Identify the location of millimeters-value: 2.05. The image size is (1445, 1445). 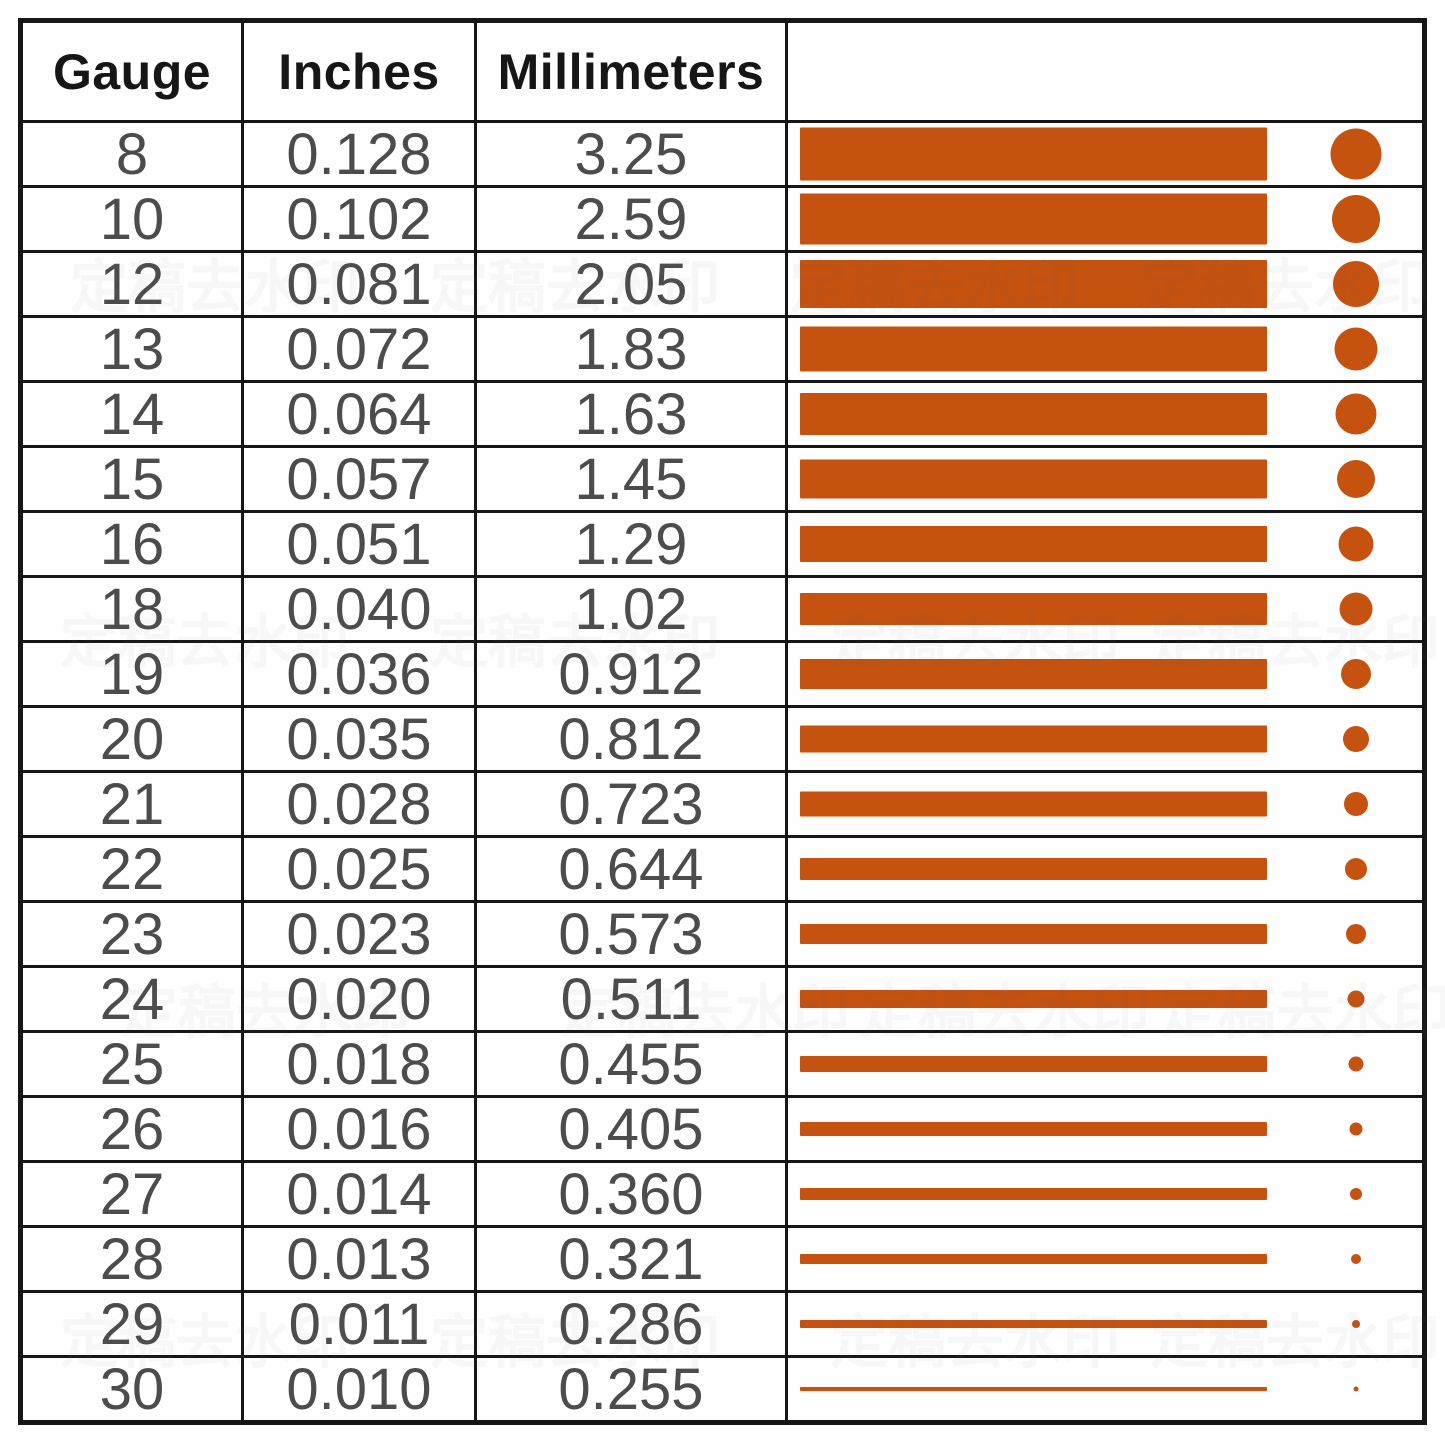
(631, 284).